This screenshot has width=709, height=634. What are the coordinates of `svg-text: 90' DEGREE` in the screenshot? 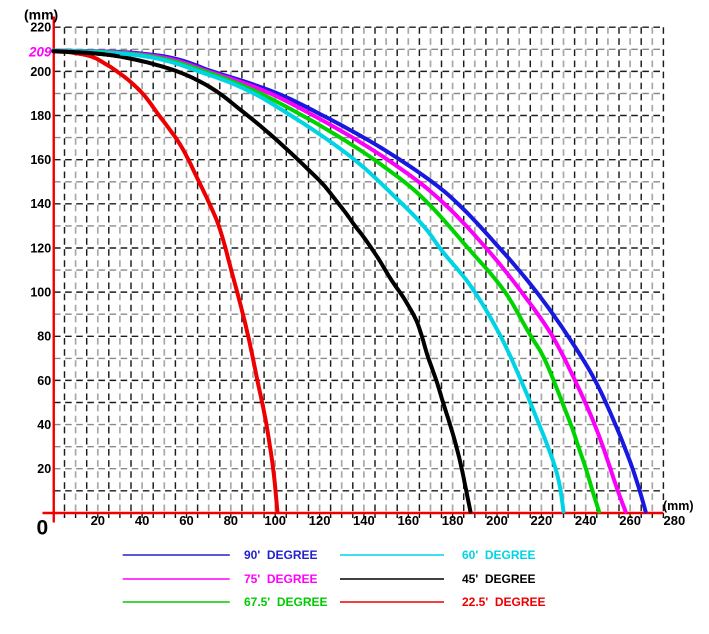 It's located at (281, 555).